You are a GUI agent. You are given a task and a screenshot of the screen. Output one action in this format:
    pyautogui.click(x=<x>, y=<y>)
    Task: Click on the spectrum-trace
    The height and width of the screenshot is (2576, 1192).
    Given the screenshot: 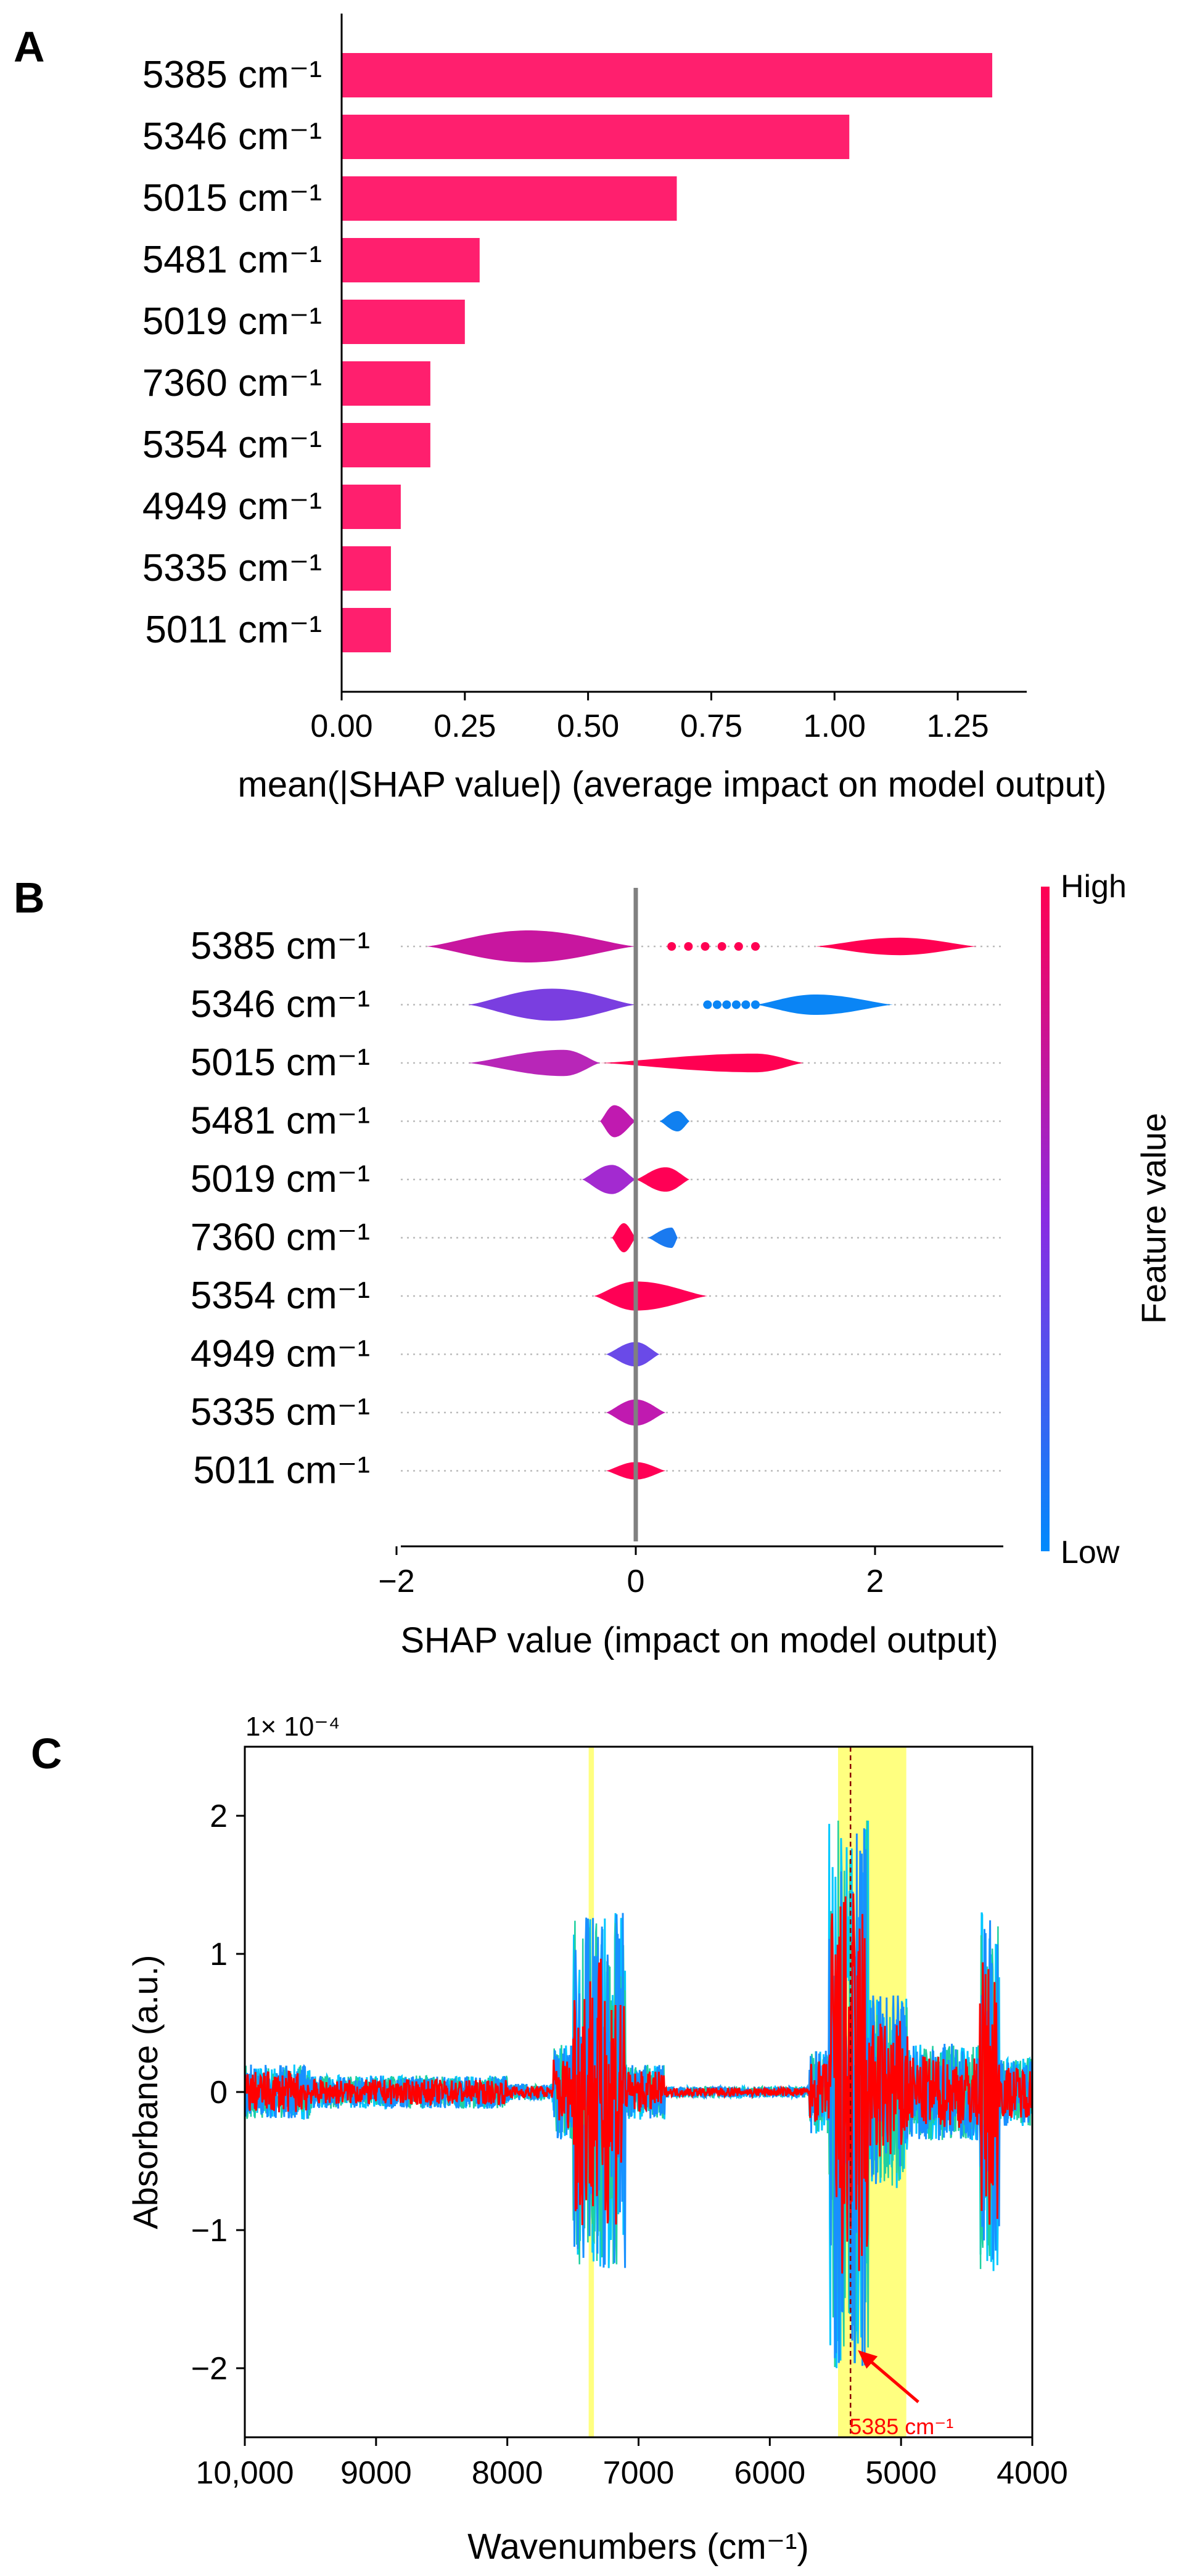 What is the action you would take?
    pyautogui.click(x=638, y=2083)
    